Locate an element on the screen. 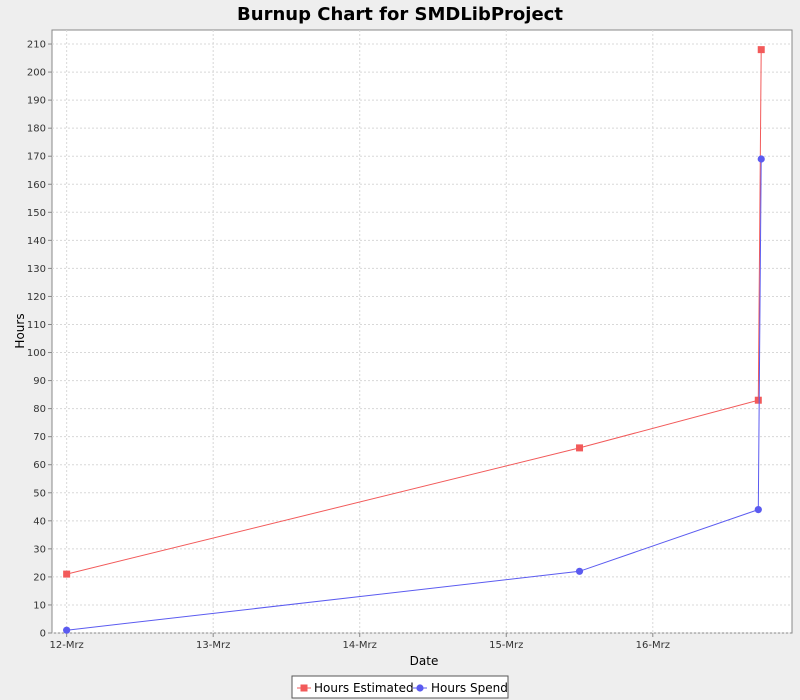  y-tick-label: 180 is located at coordinates (36, 129).